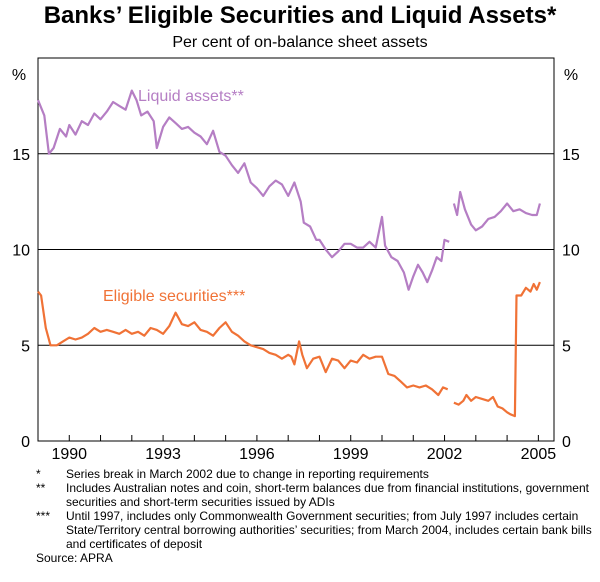 The height and width of the screenshot is (582, 600). What do you see at coordinates (25, 442) in the screenshot?
I see `y-tick-label-left: 0` at bounding box center [25, 442].